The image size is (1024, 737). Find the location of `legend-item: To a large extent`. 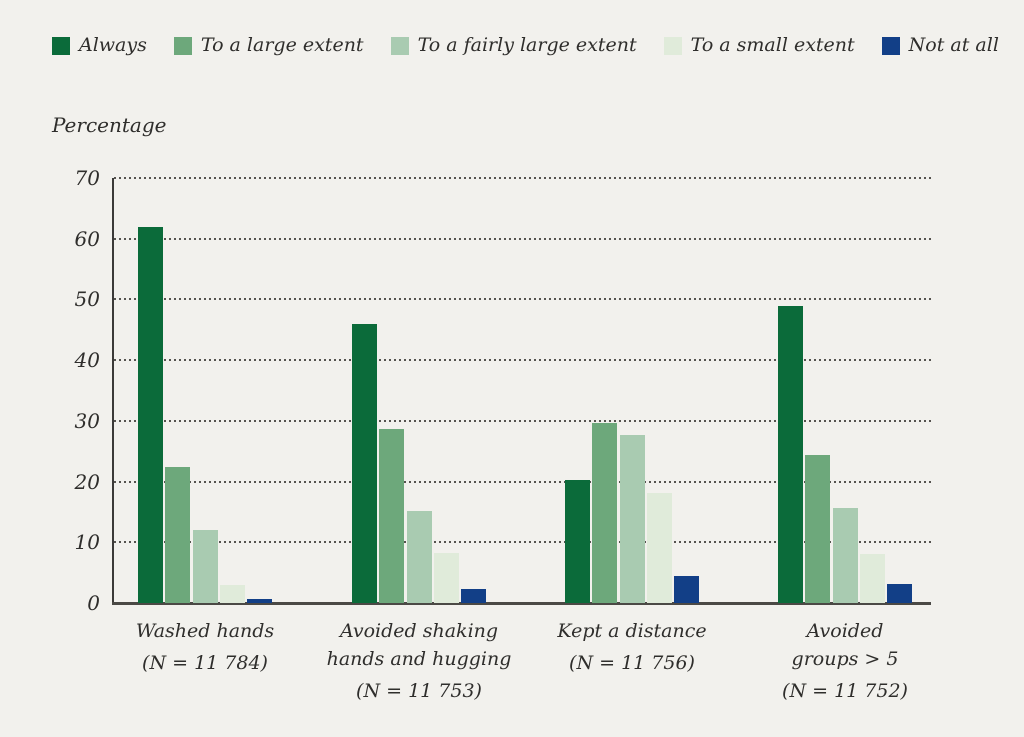

legend-item: To a large extent is located at coordinates (268, 45).